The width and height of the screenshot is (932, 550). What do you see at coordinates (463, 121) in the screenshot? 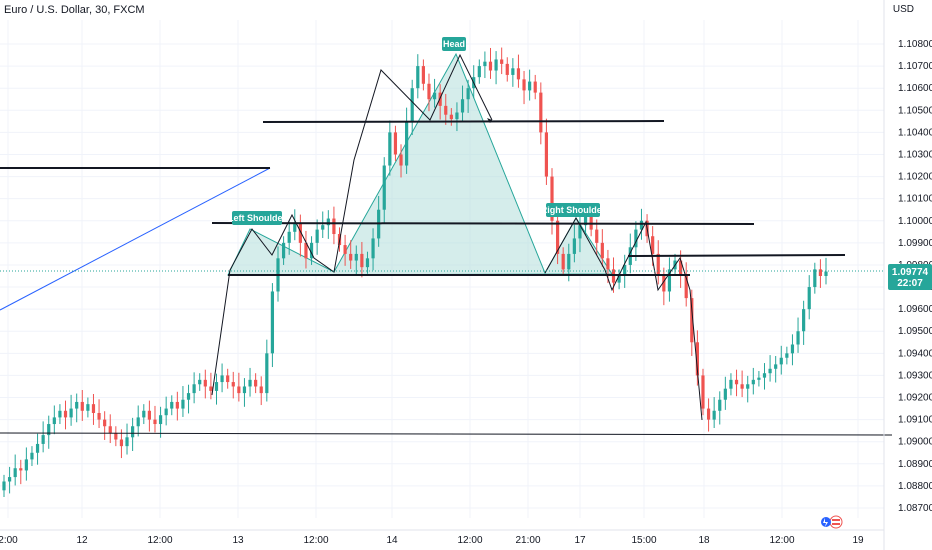
I see `neckline-head-top` at bounding box center [463, 121].